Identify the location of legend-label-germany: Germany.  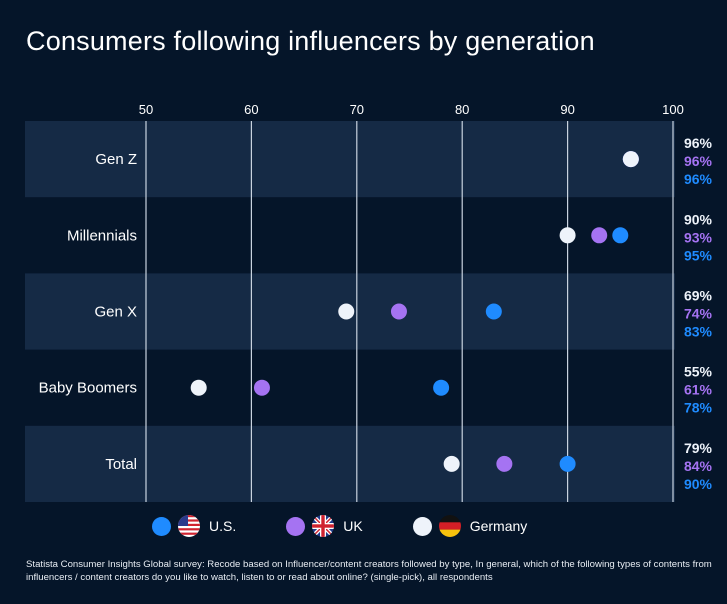
(498, 526).